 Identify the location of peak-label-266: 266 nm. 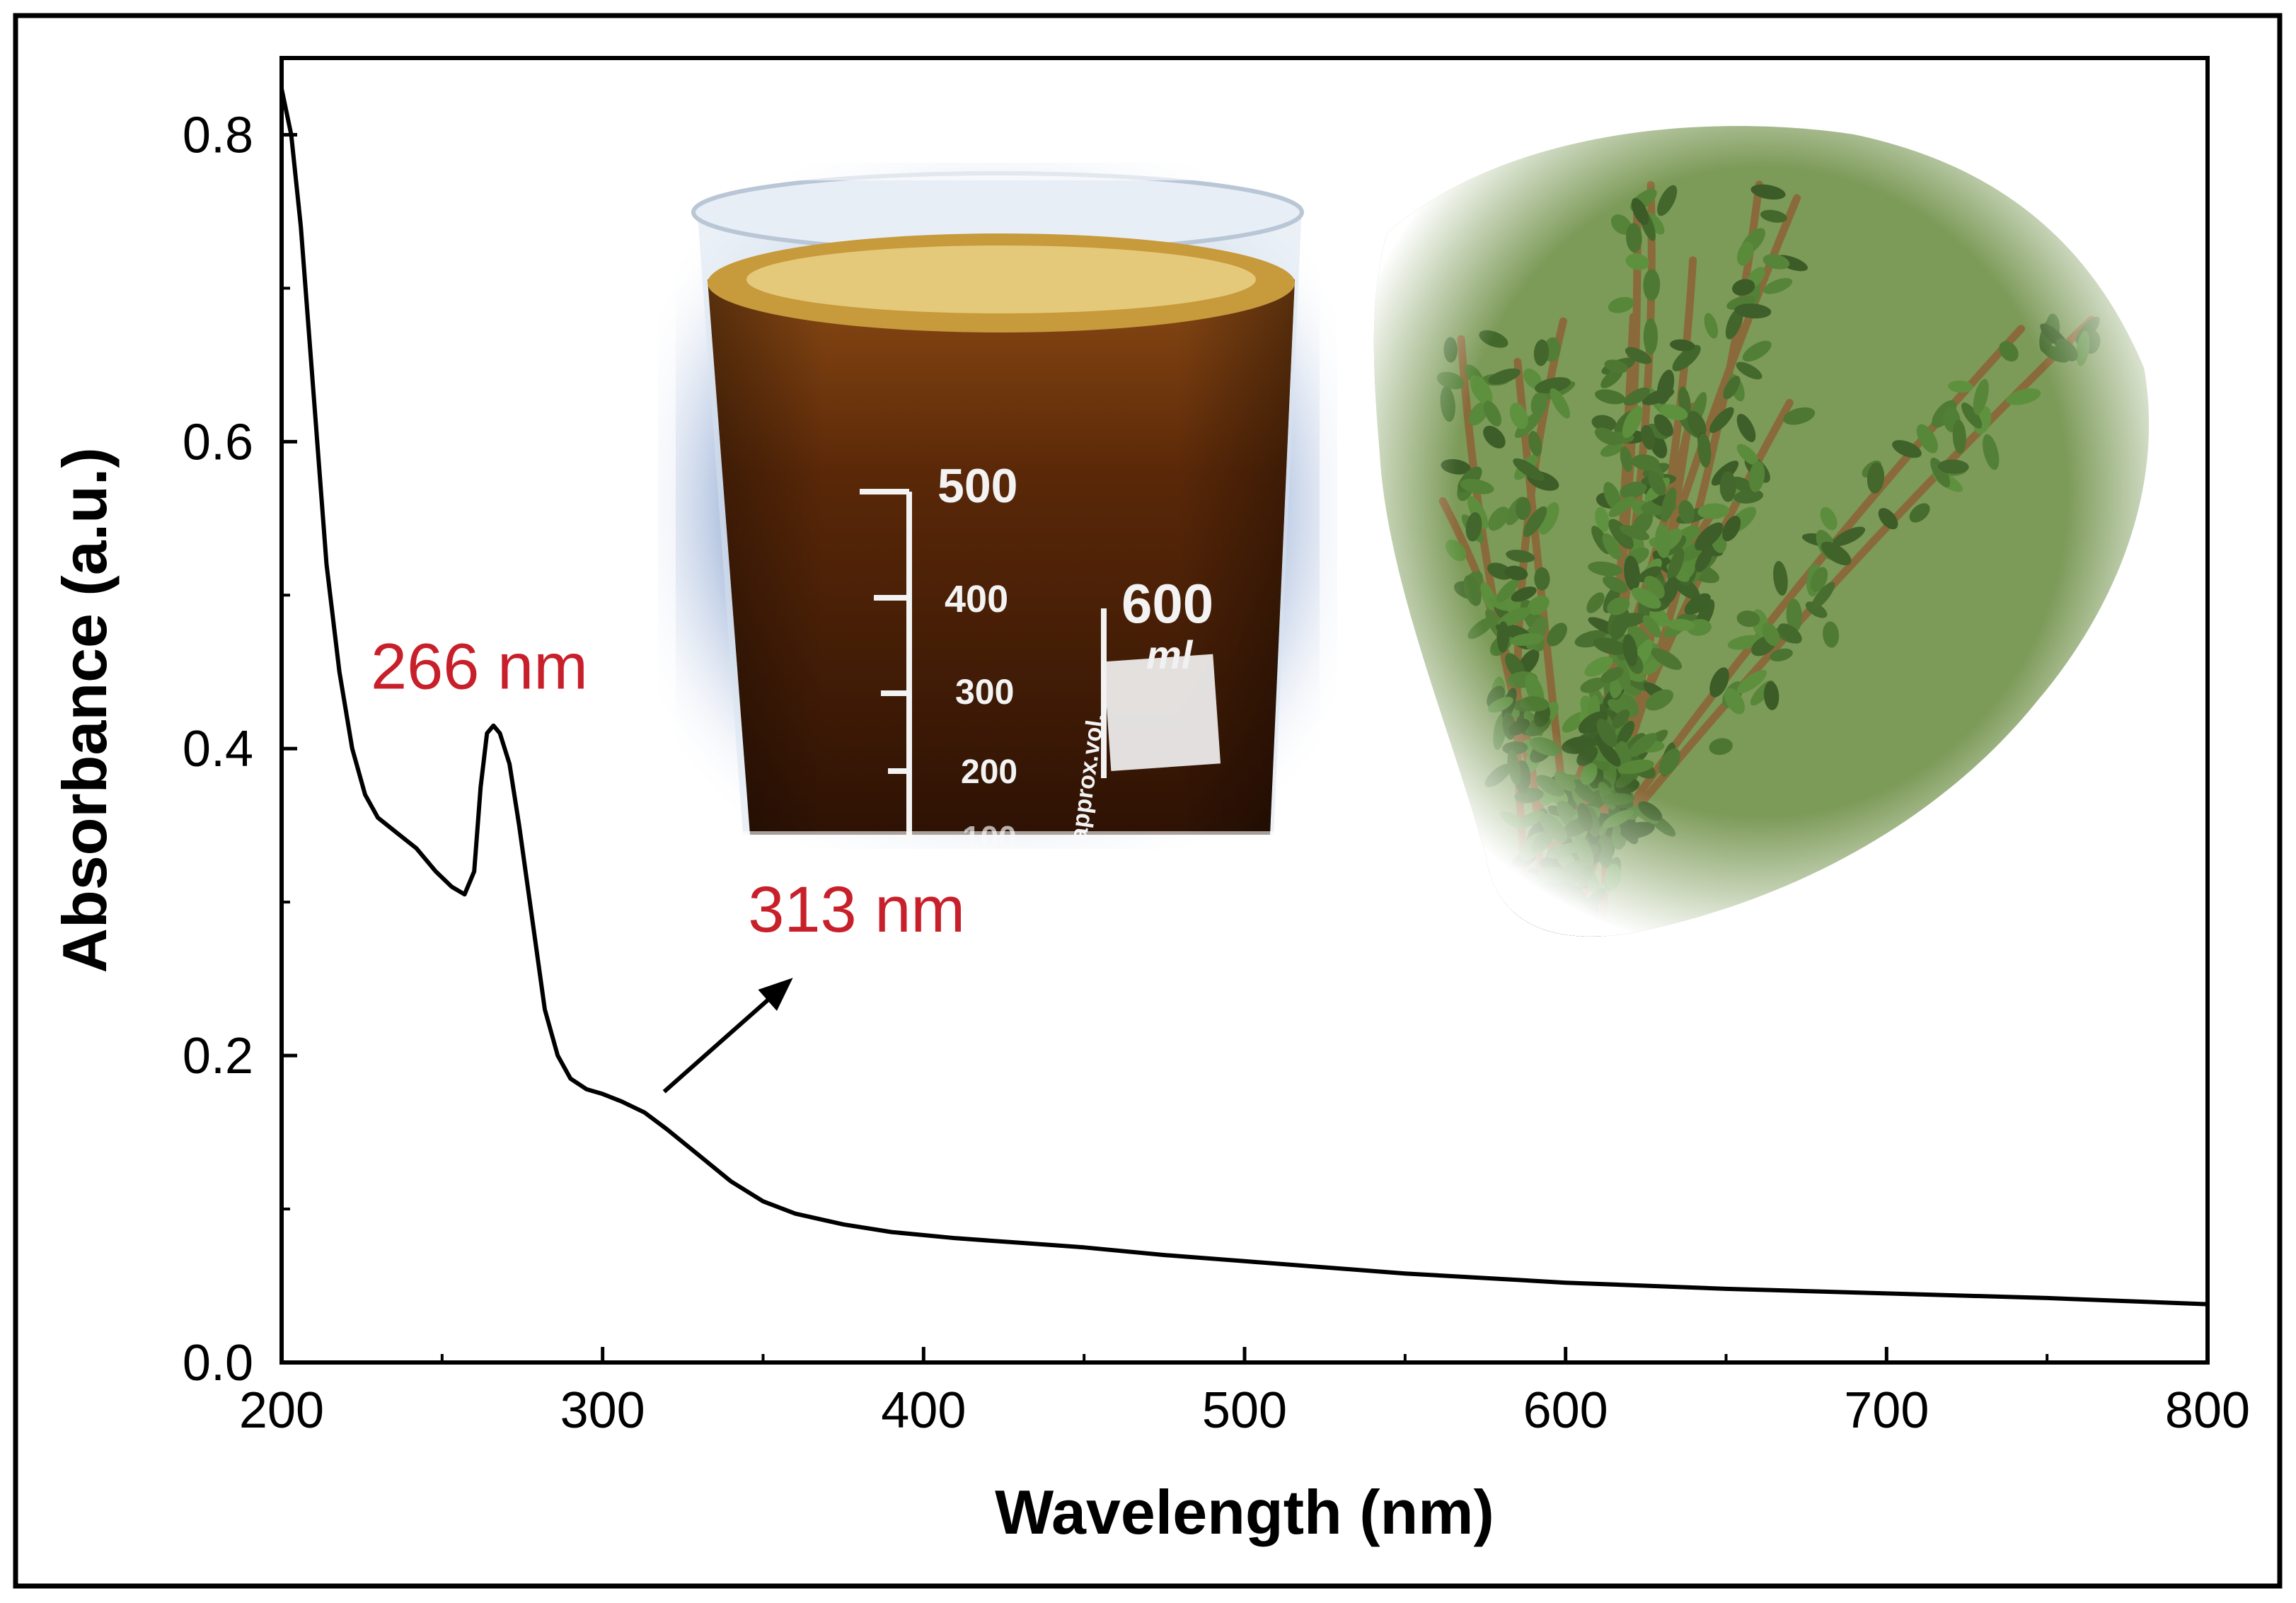
(479, 667).